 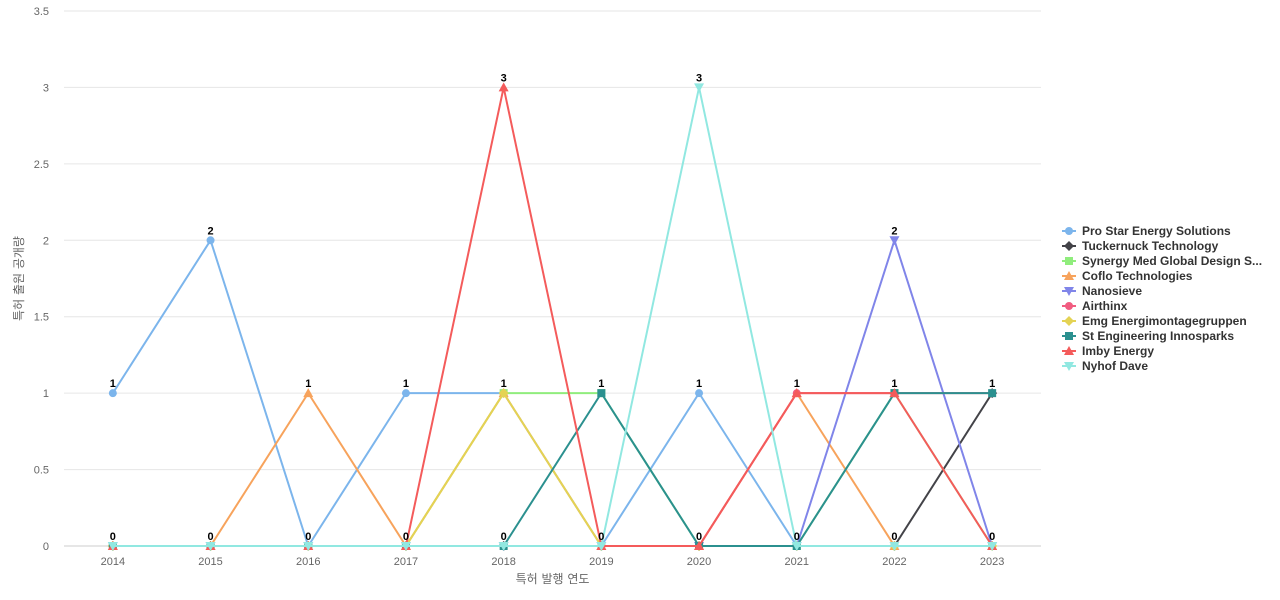 I want to click on x-tick-label: 2022, so click(x=894, y=562).